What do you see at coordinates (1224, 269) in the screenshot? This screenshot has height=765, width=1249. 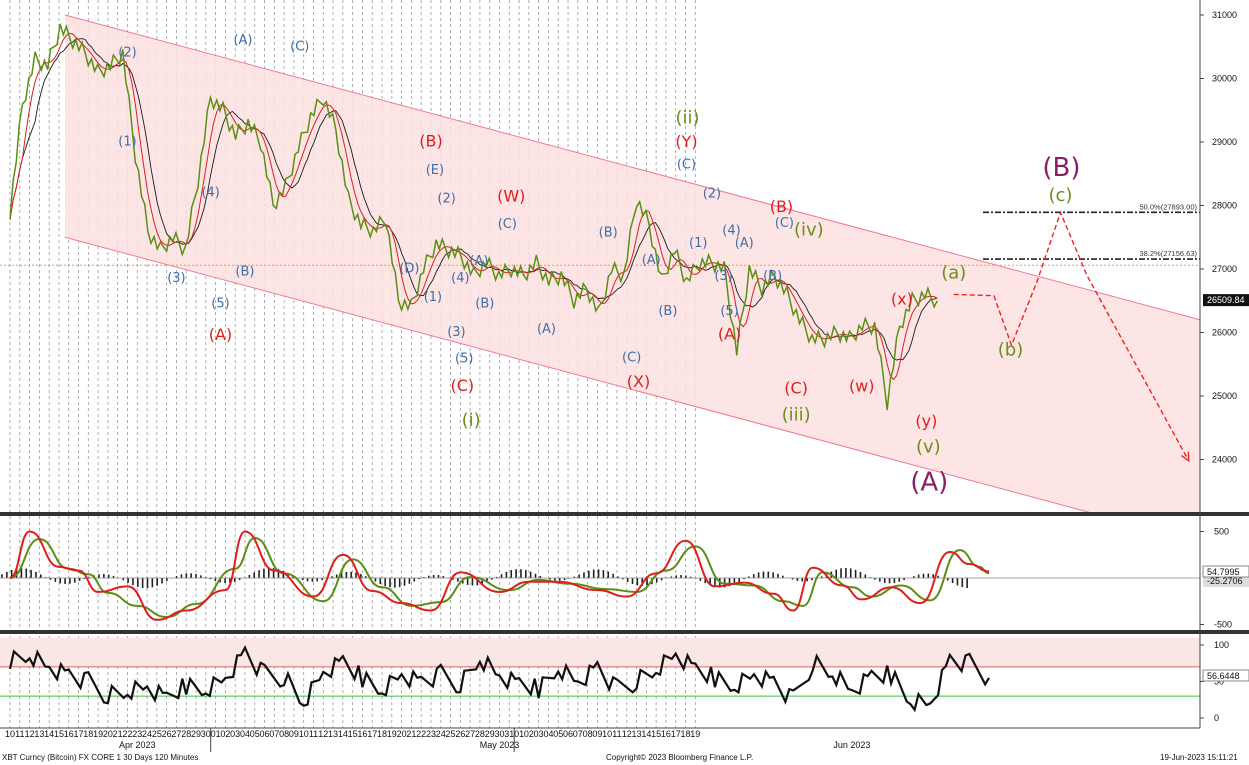 I see `y-tick-label: 27000` at bounding box center [1224, 269].